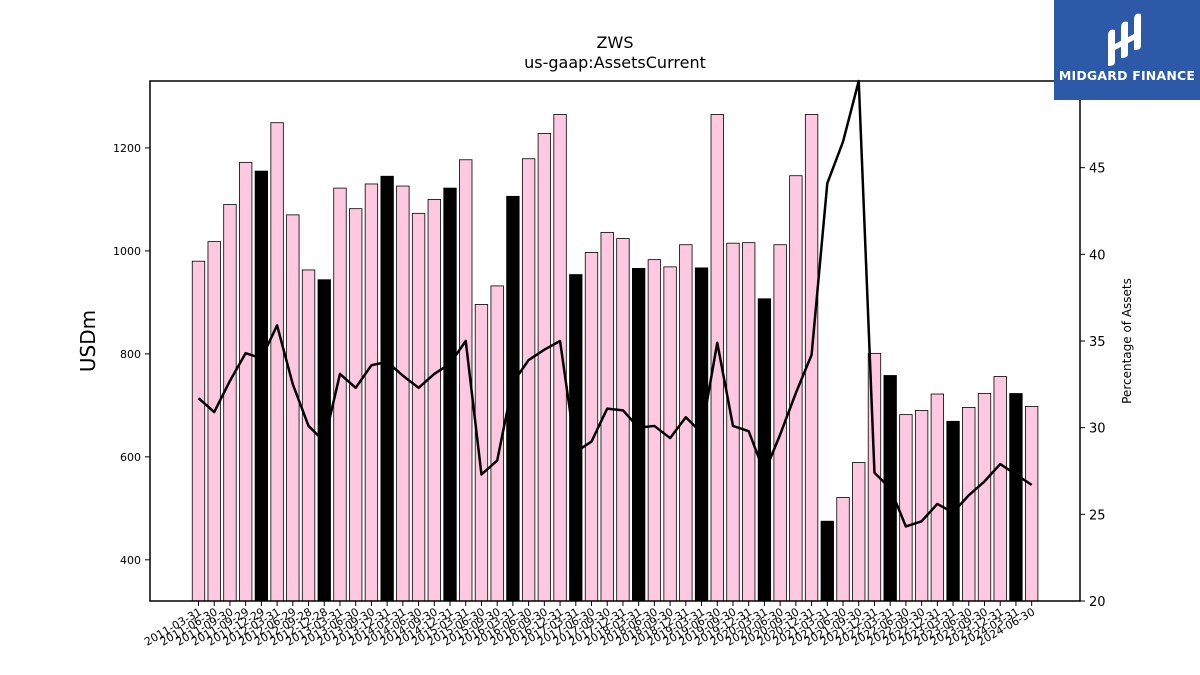 The width and height of the screenshot is (1200, 675). What do you see at coordinates (1093, 386) in the screenshot?
I see `y2-ticks: 20 25 30 35 40 45` at bounding box center [1093, 386].